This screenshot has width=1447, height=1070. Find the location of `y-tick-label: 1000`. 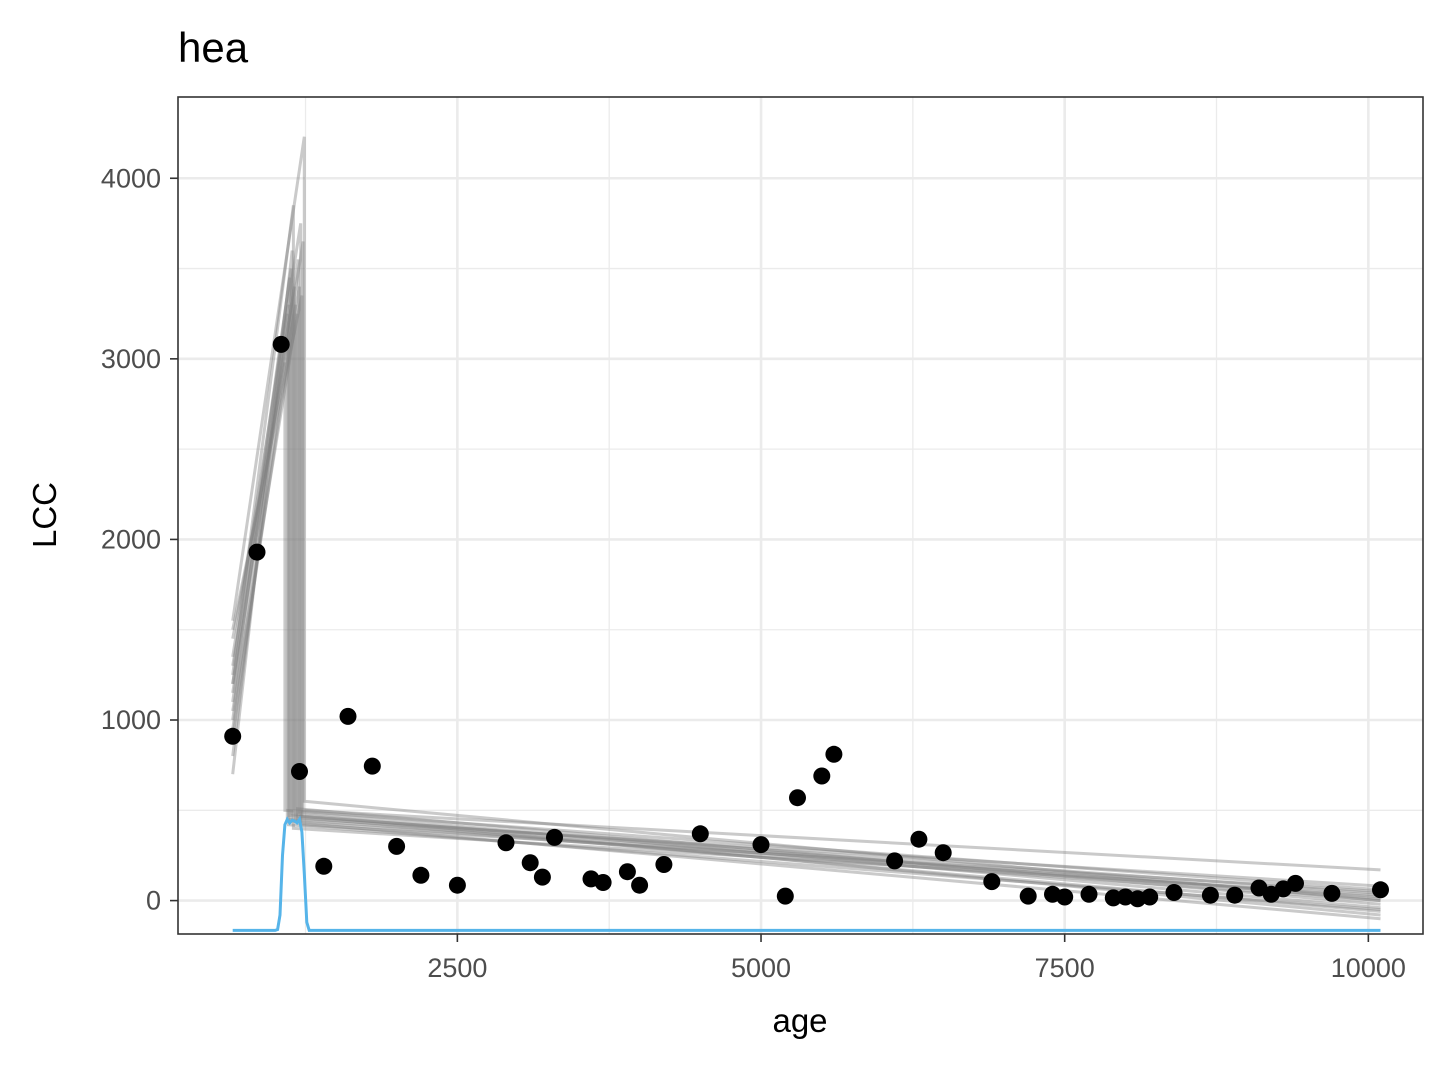

y-tick-label: 1000 is located at coordinates (131, 720).